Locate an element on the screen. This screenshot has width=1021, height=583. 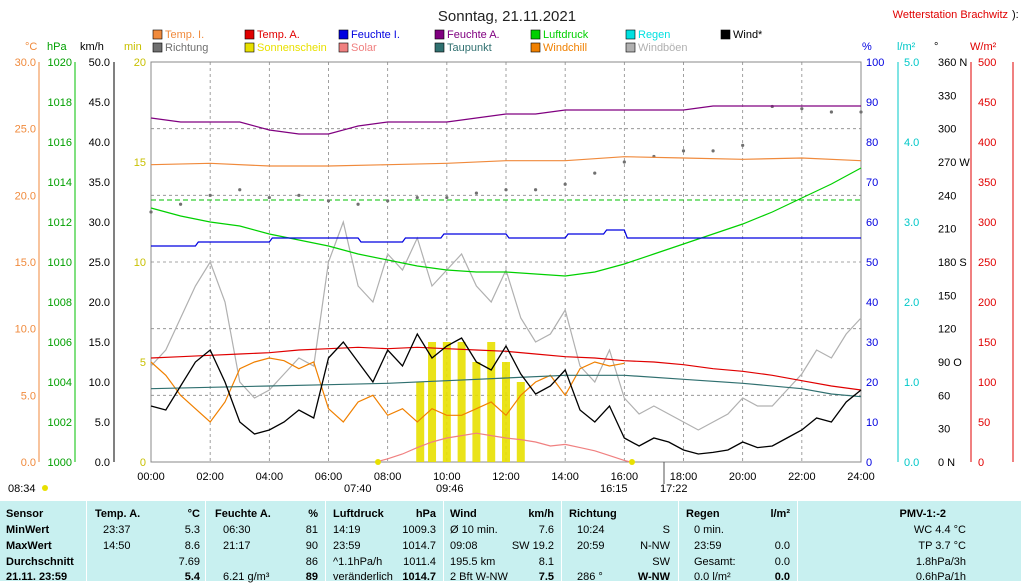
tick-wind: 30.0 is located at coordinates (99, 223).